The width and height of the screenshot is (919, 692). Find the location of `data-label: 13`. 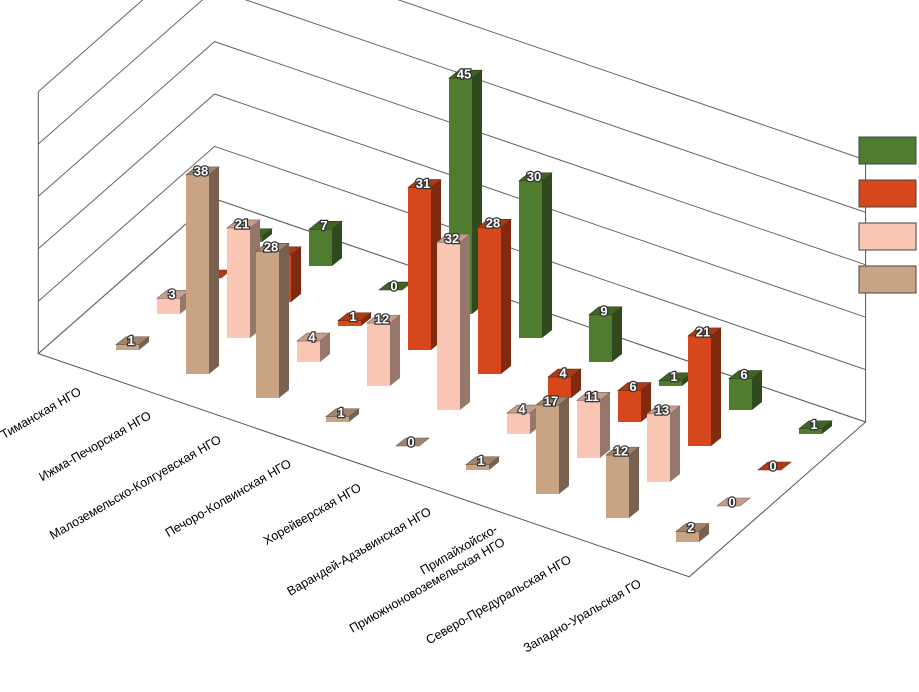

data-label: 13 is located at coordinates (662, 409).